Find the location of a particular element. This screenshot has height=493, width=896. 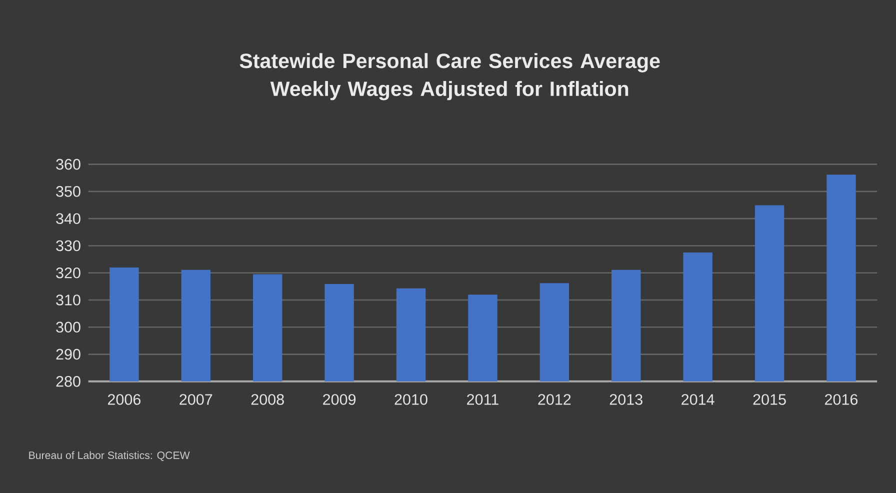

x-tick-label: 2016 is located at coordinates (841, 399).